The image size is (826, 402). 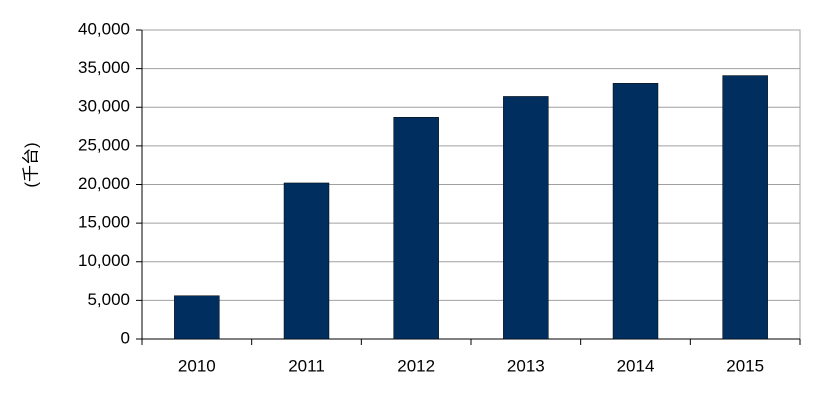 What do you see at coordinates (104, 183) in the screenshot?
I see `y-tick-label: 20,000` at bounding box center [104, 183].